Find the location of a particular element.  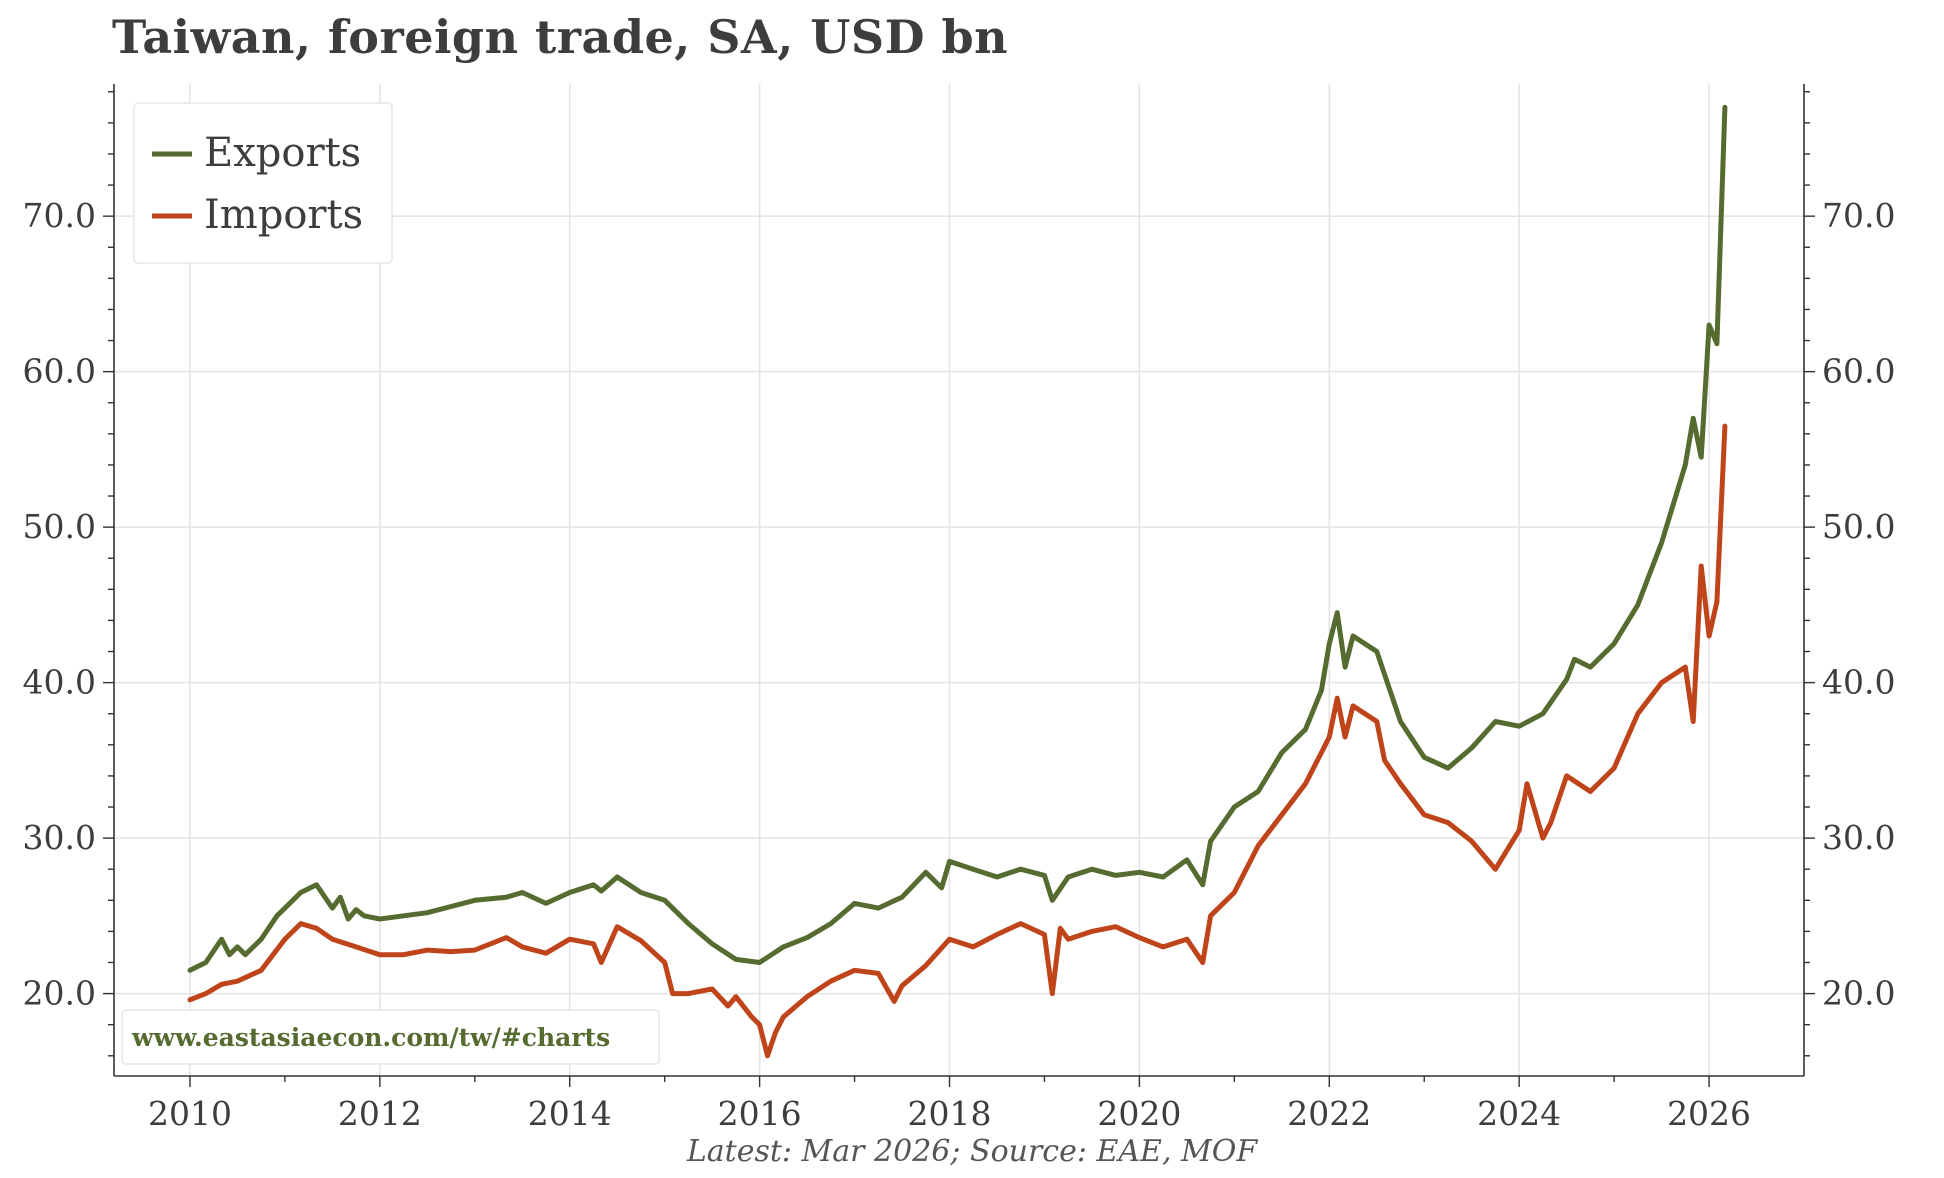

y-tick-label-right: 70.0 is located at coordinates (1858, 215).